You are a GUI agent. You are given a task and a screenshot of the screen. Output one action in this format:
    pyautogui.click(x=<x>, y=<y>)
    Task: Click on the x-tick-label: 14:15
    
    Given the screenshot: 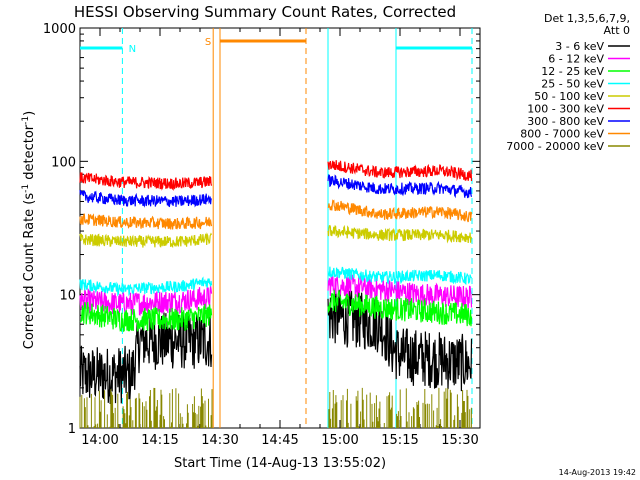 What is the action you would take?
    pyautogui.click(x=159, y=440)
    